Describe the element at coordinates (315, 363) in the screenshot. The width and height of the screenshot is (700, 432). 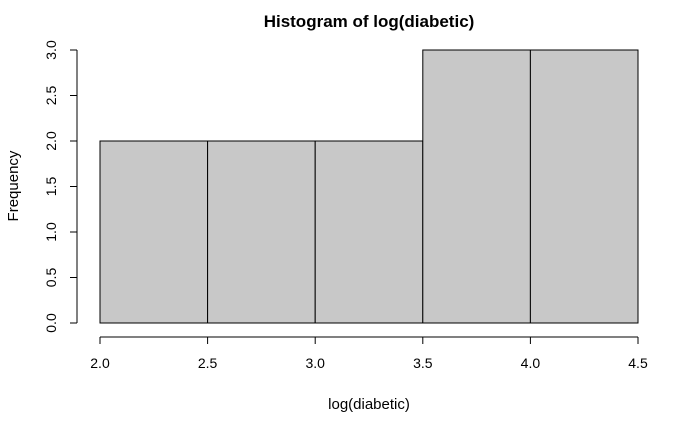
I see `x-tick-label: 3.0` at that location.